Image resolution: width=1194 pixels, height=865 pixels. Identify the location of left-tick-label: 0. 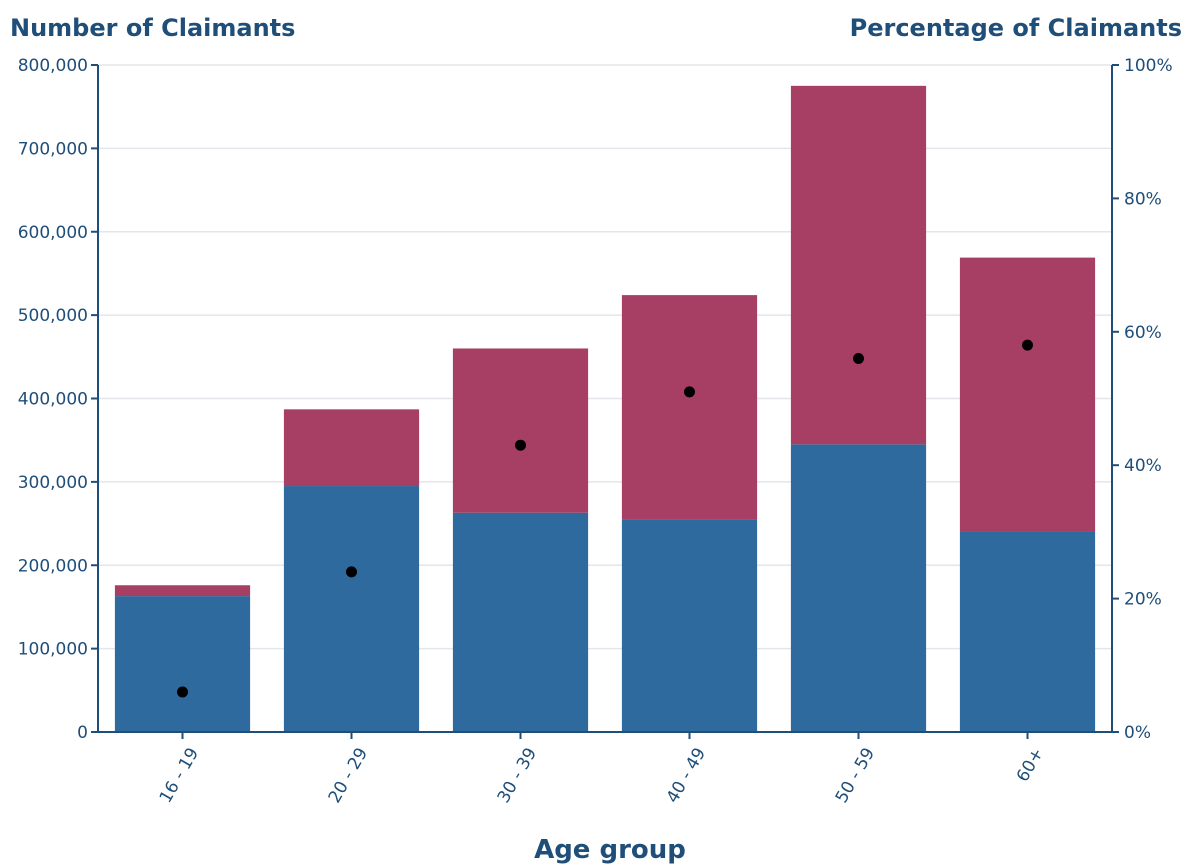
(82, 733).